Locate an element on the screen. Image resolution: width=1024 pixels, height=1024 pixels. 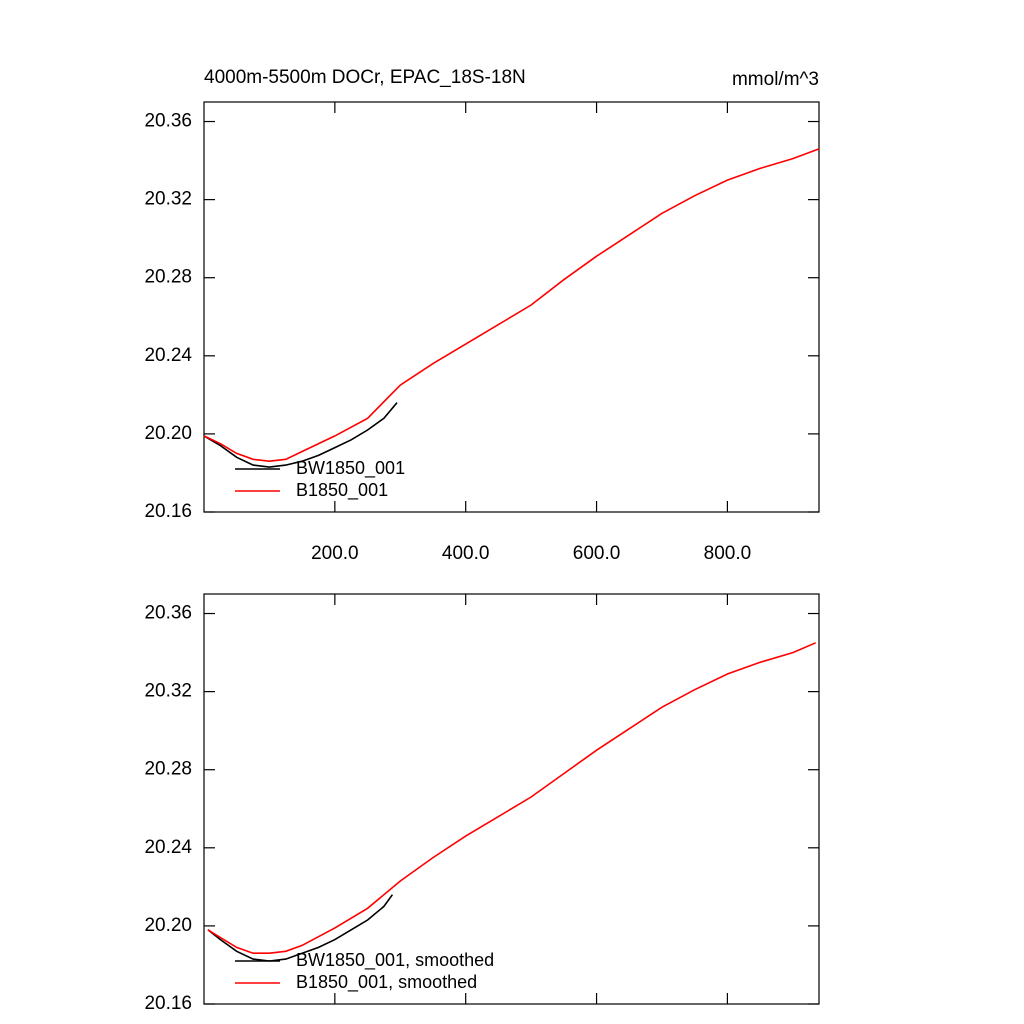
legend-label: B1850_001 is located at coordinates (342, 490).